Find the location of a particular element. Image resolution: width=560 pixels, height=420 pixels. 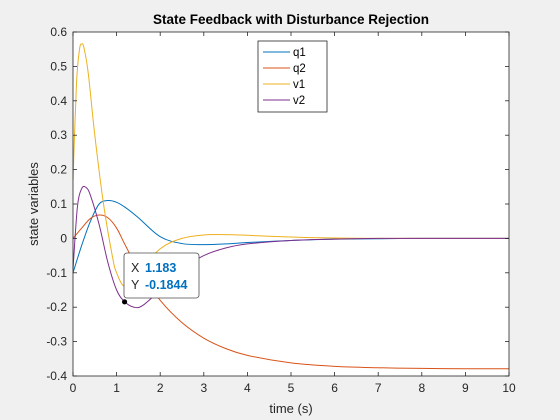

x-tick-label: 1 is located at coordinates (116, 388).